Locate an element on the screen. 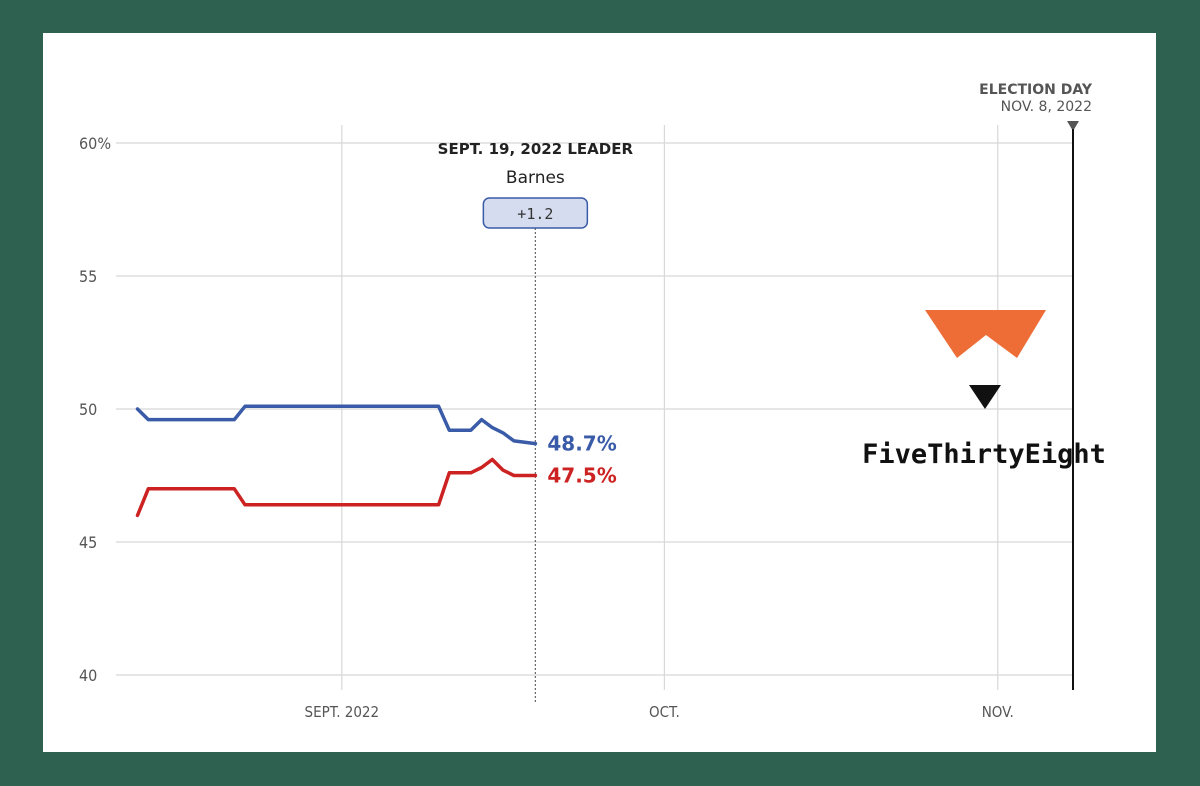 The width and height of the screenshot is (1200, 786). annotation-leader: Barnes is located at coordinates (535, 178).